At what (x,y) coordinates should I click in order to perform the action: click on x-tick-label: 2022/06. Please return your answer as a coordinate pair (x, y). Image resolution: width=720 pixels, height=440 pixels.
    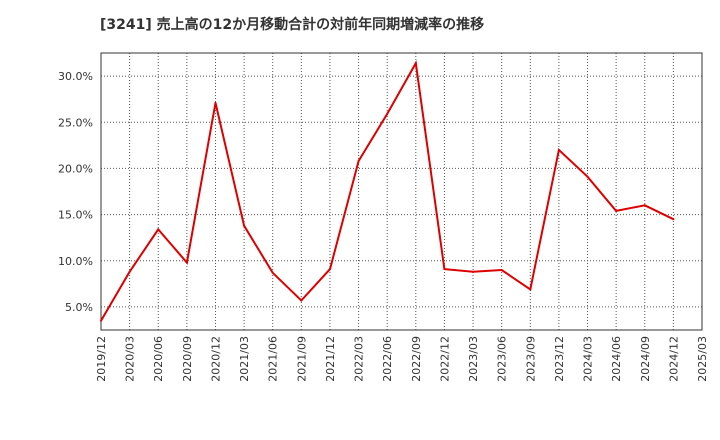
    Looking at the image, I should click on (387, 359).